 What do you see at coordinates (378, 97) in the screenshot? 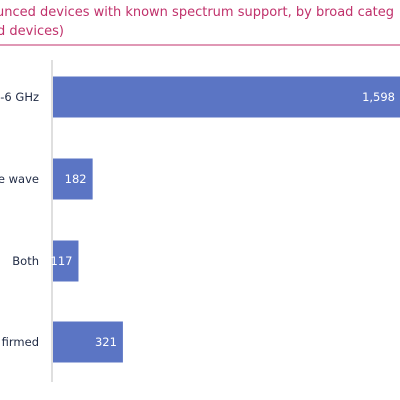
I see `value-label-0: 1,598` at bounding box center [378, 97].